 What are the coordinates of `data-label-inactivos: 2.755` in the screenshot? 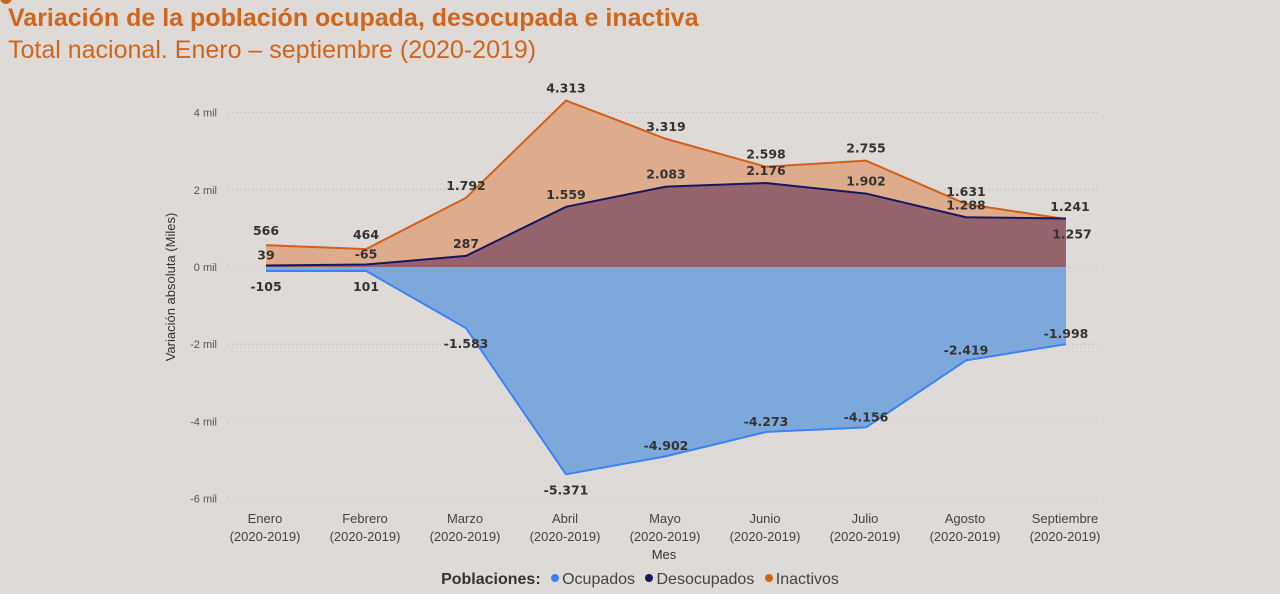 It's located at (866, 148).